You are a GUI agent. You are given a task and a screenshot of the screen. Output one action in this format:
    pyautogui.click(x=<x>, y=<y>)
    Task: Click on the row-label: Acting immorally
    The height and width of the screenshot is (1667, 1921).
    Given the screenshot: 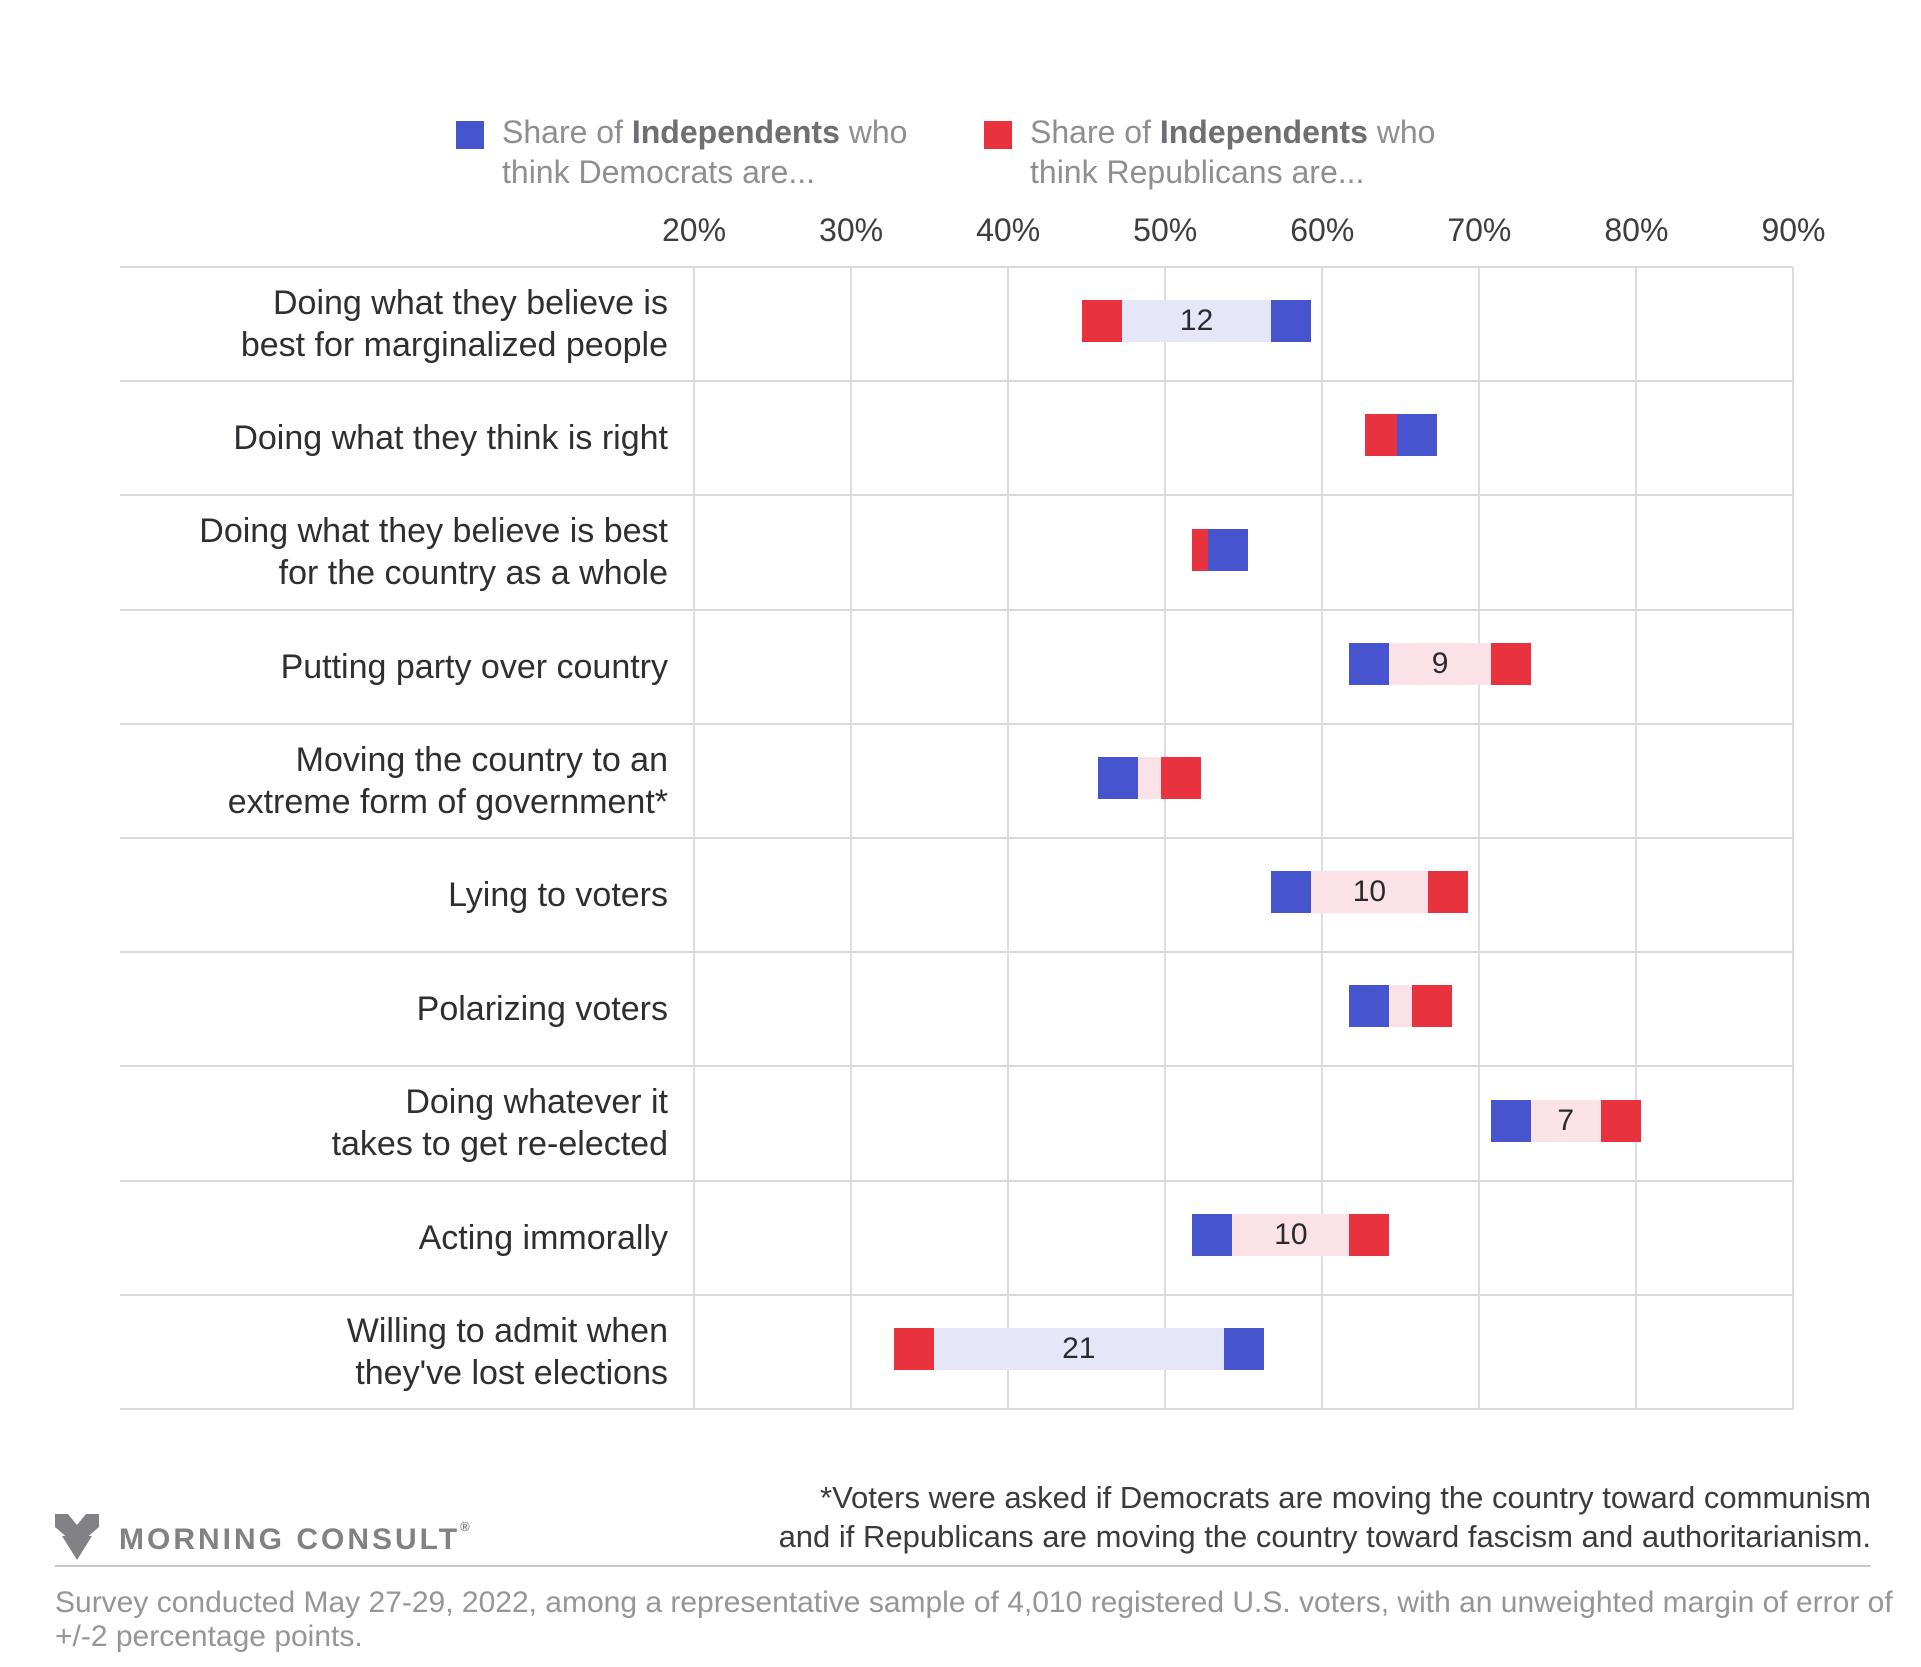 What is the action you would take?
    pyautogui.click(x=394, y=1238)
    